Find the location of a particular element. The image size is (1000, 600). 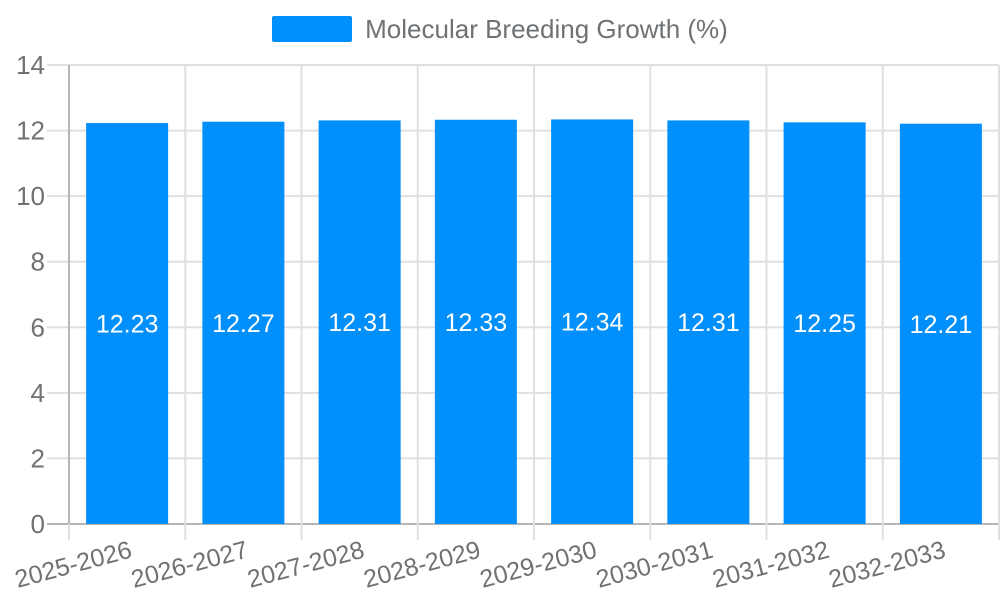

x-axis-category-label: 2032-2033 is located at coordinates (887, 565).